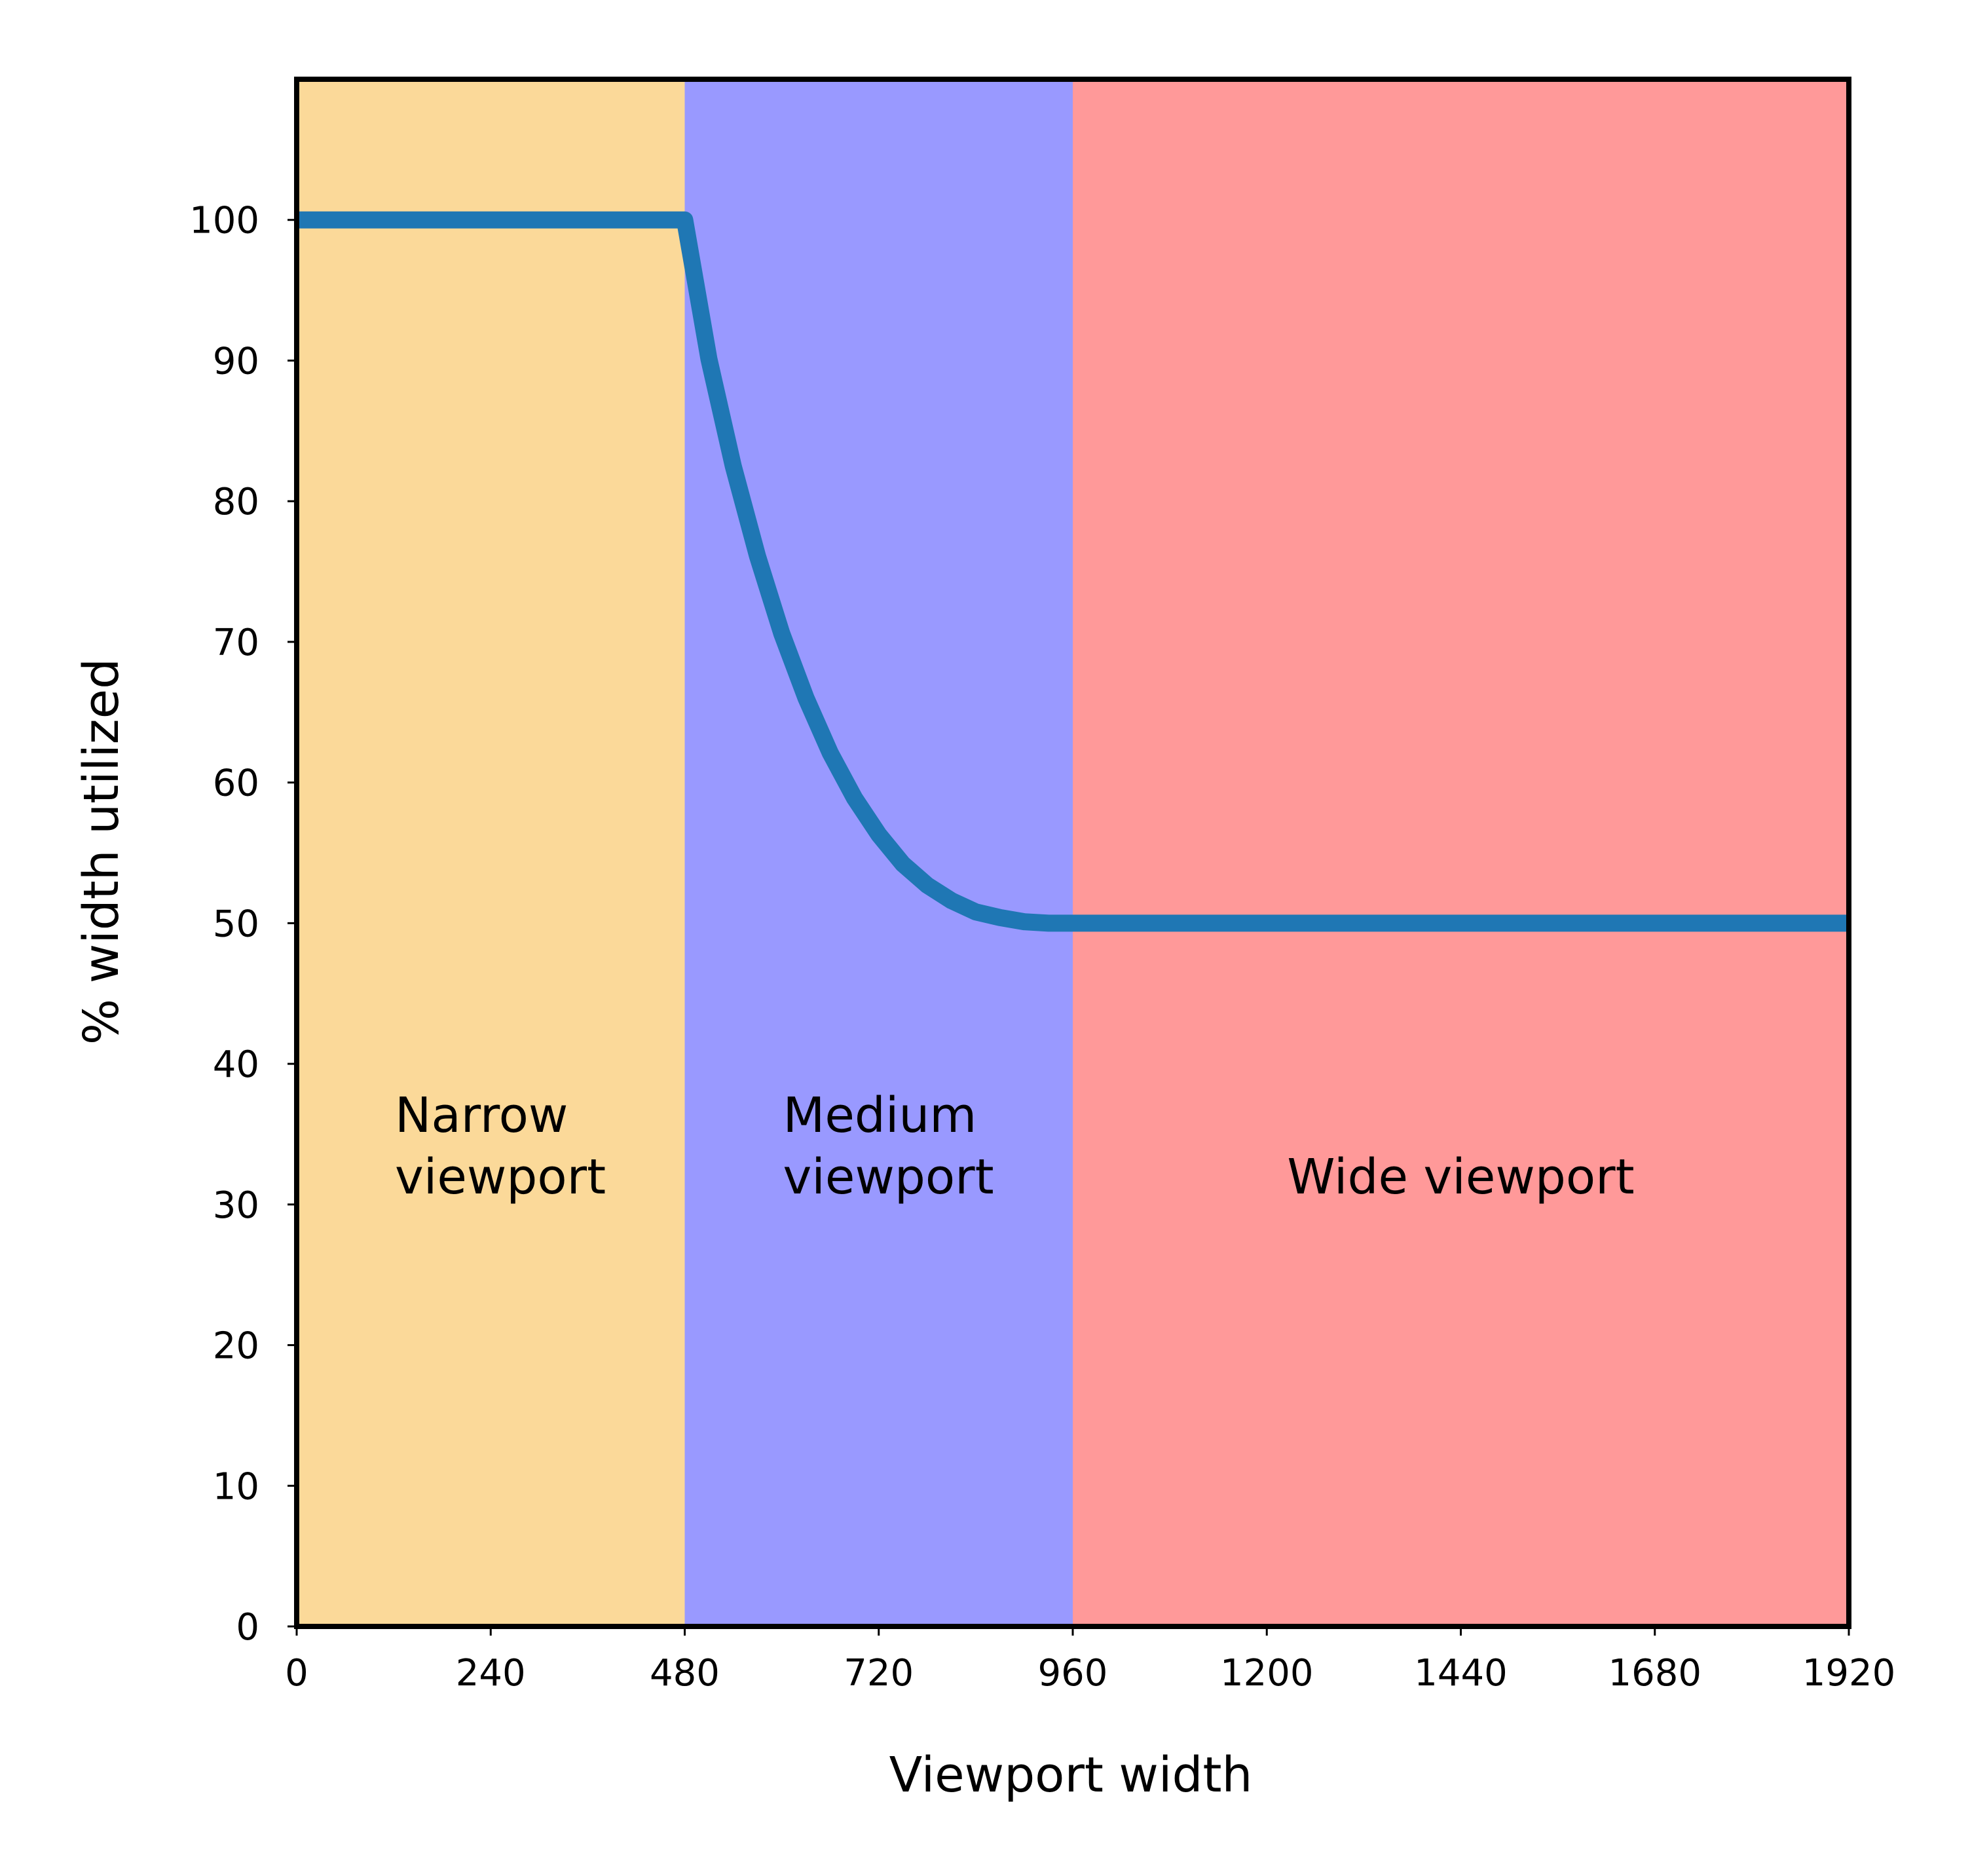  What do you see at coordinates (101, 852) in the screenshot?
I see `y-axis-label: % width utilized` at bounding box center [101, 852].